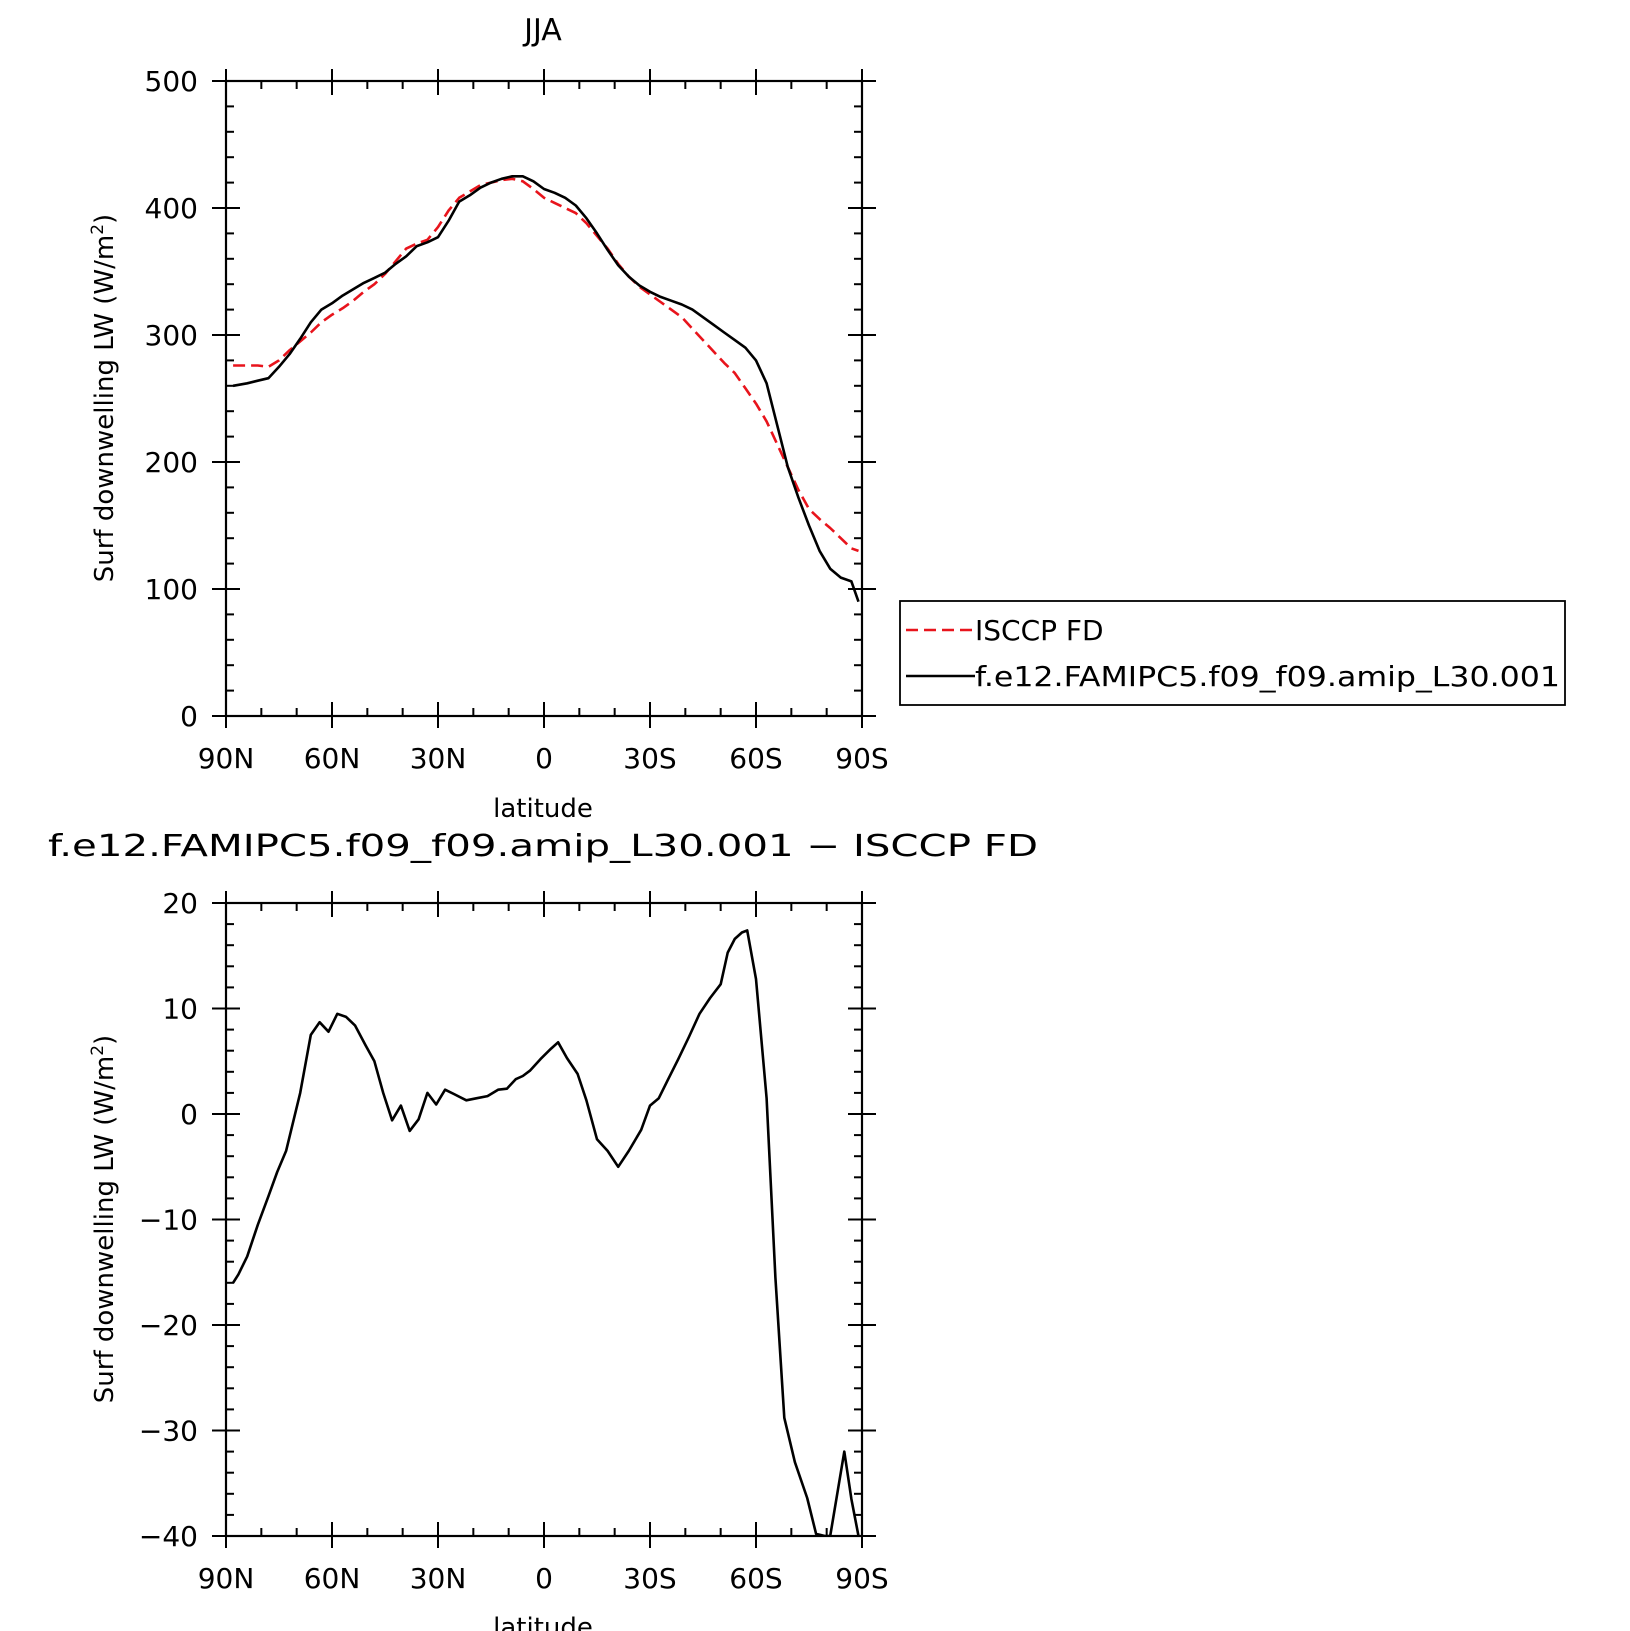  I want to click on bottom-series, so click(546, 1233).